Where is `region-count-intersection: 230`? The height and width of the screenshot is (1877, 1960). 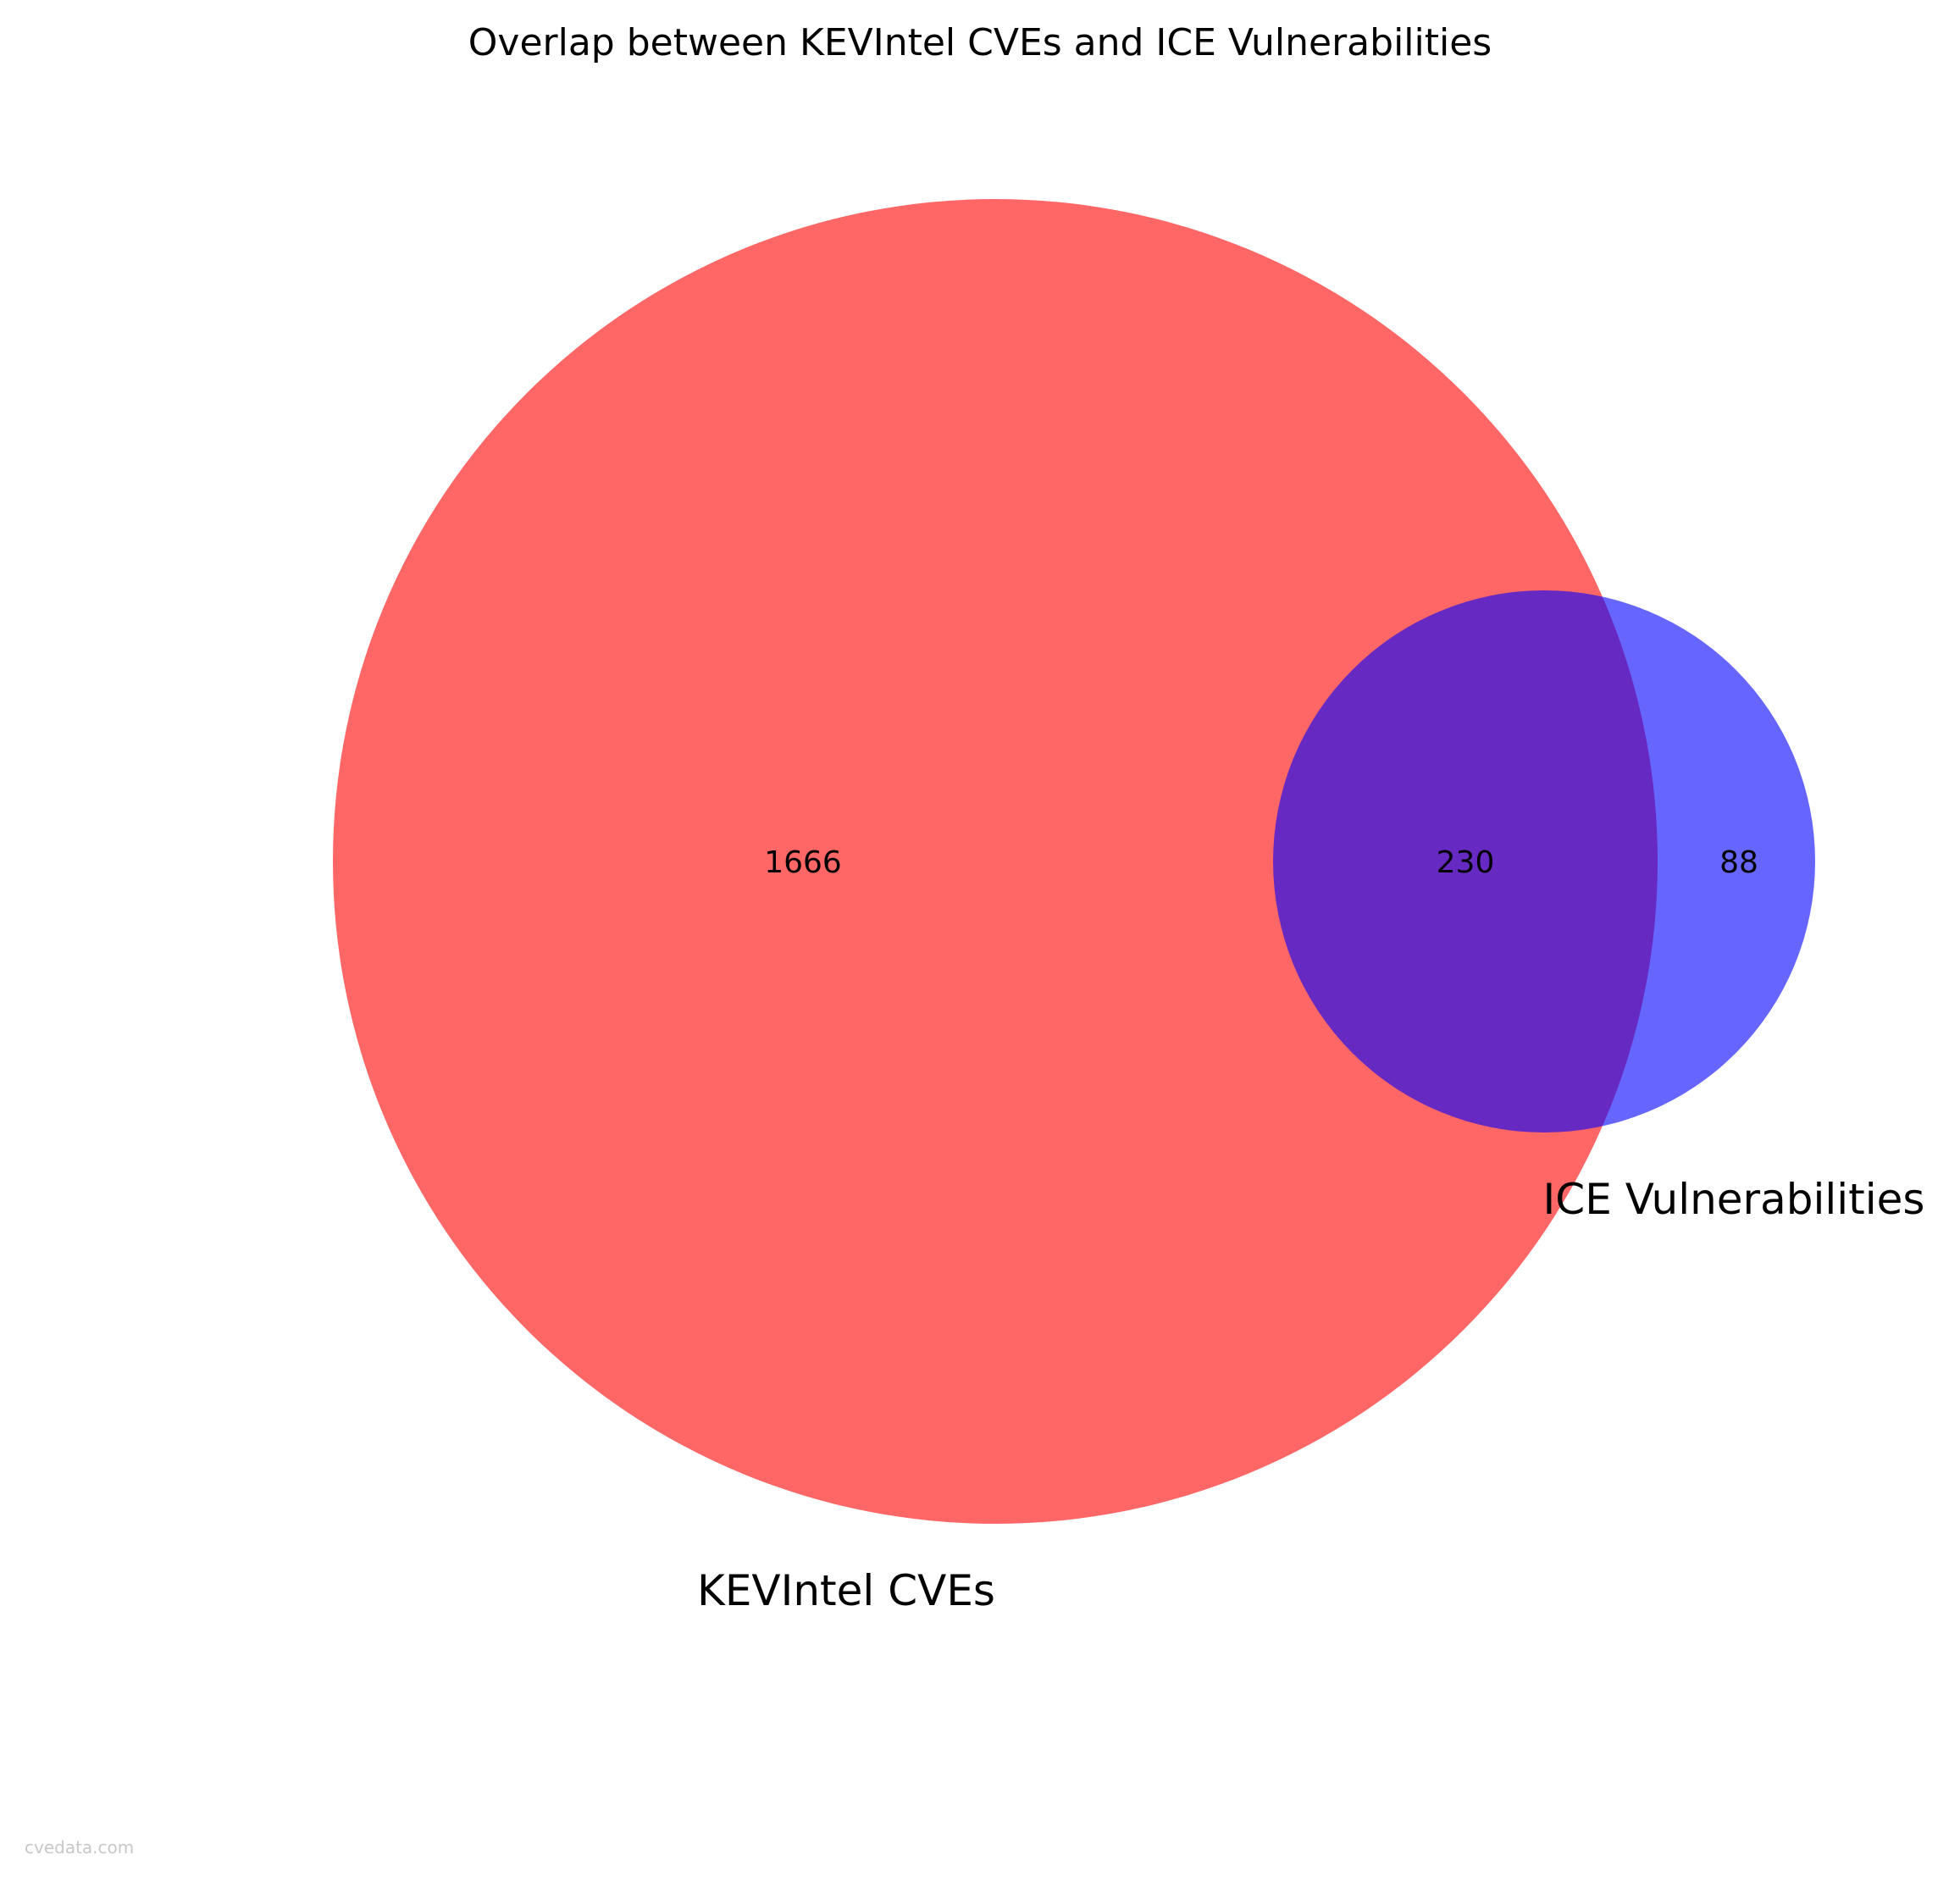
region-count-intersection: 230 is located at coordinates (1466, 863).